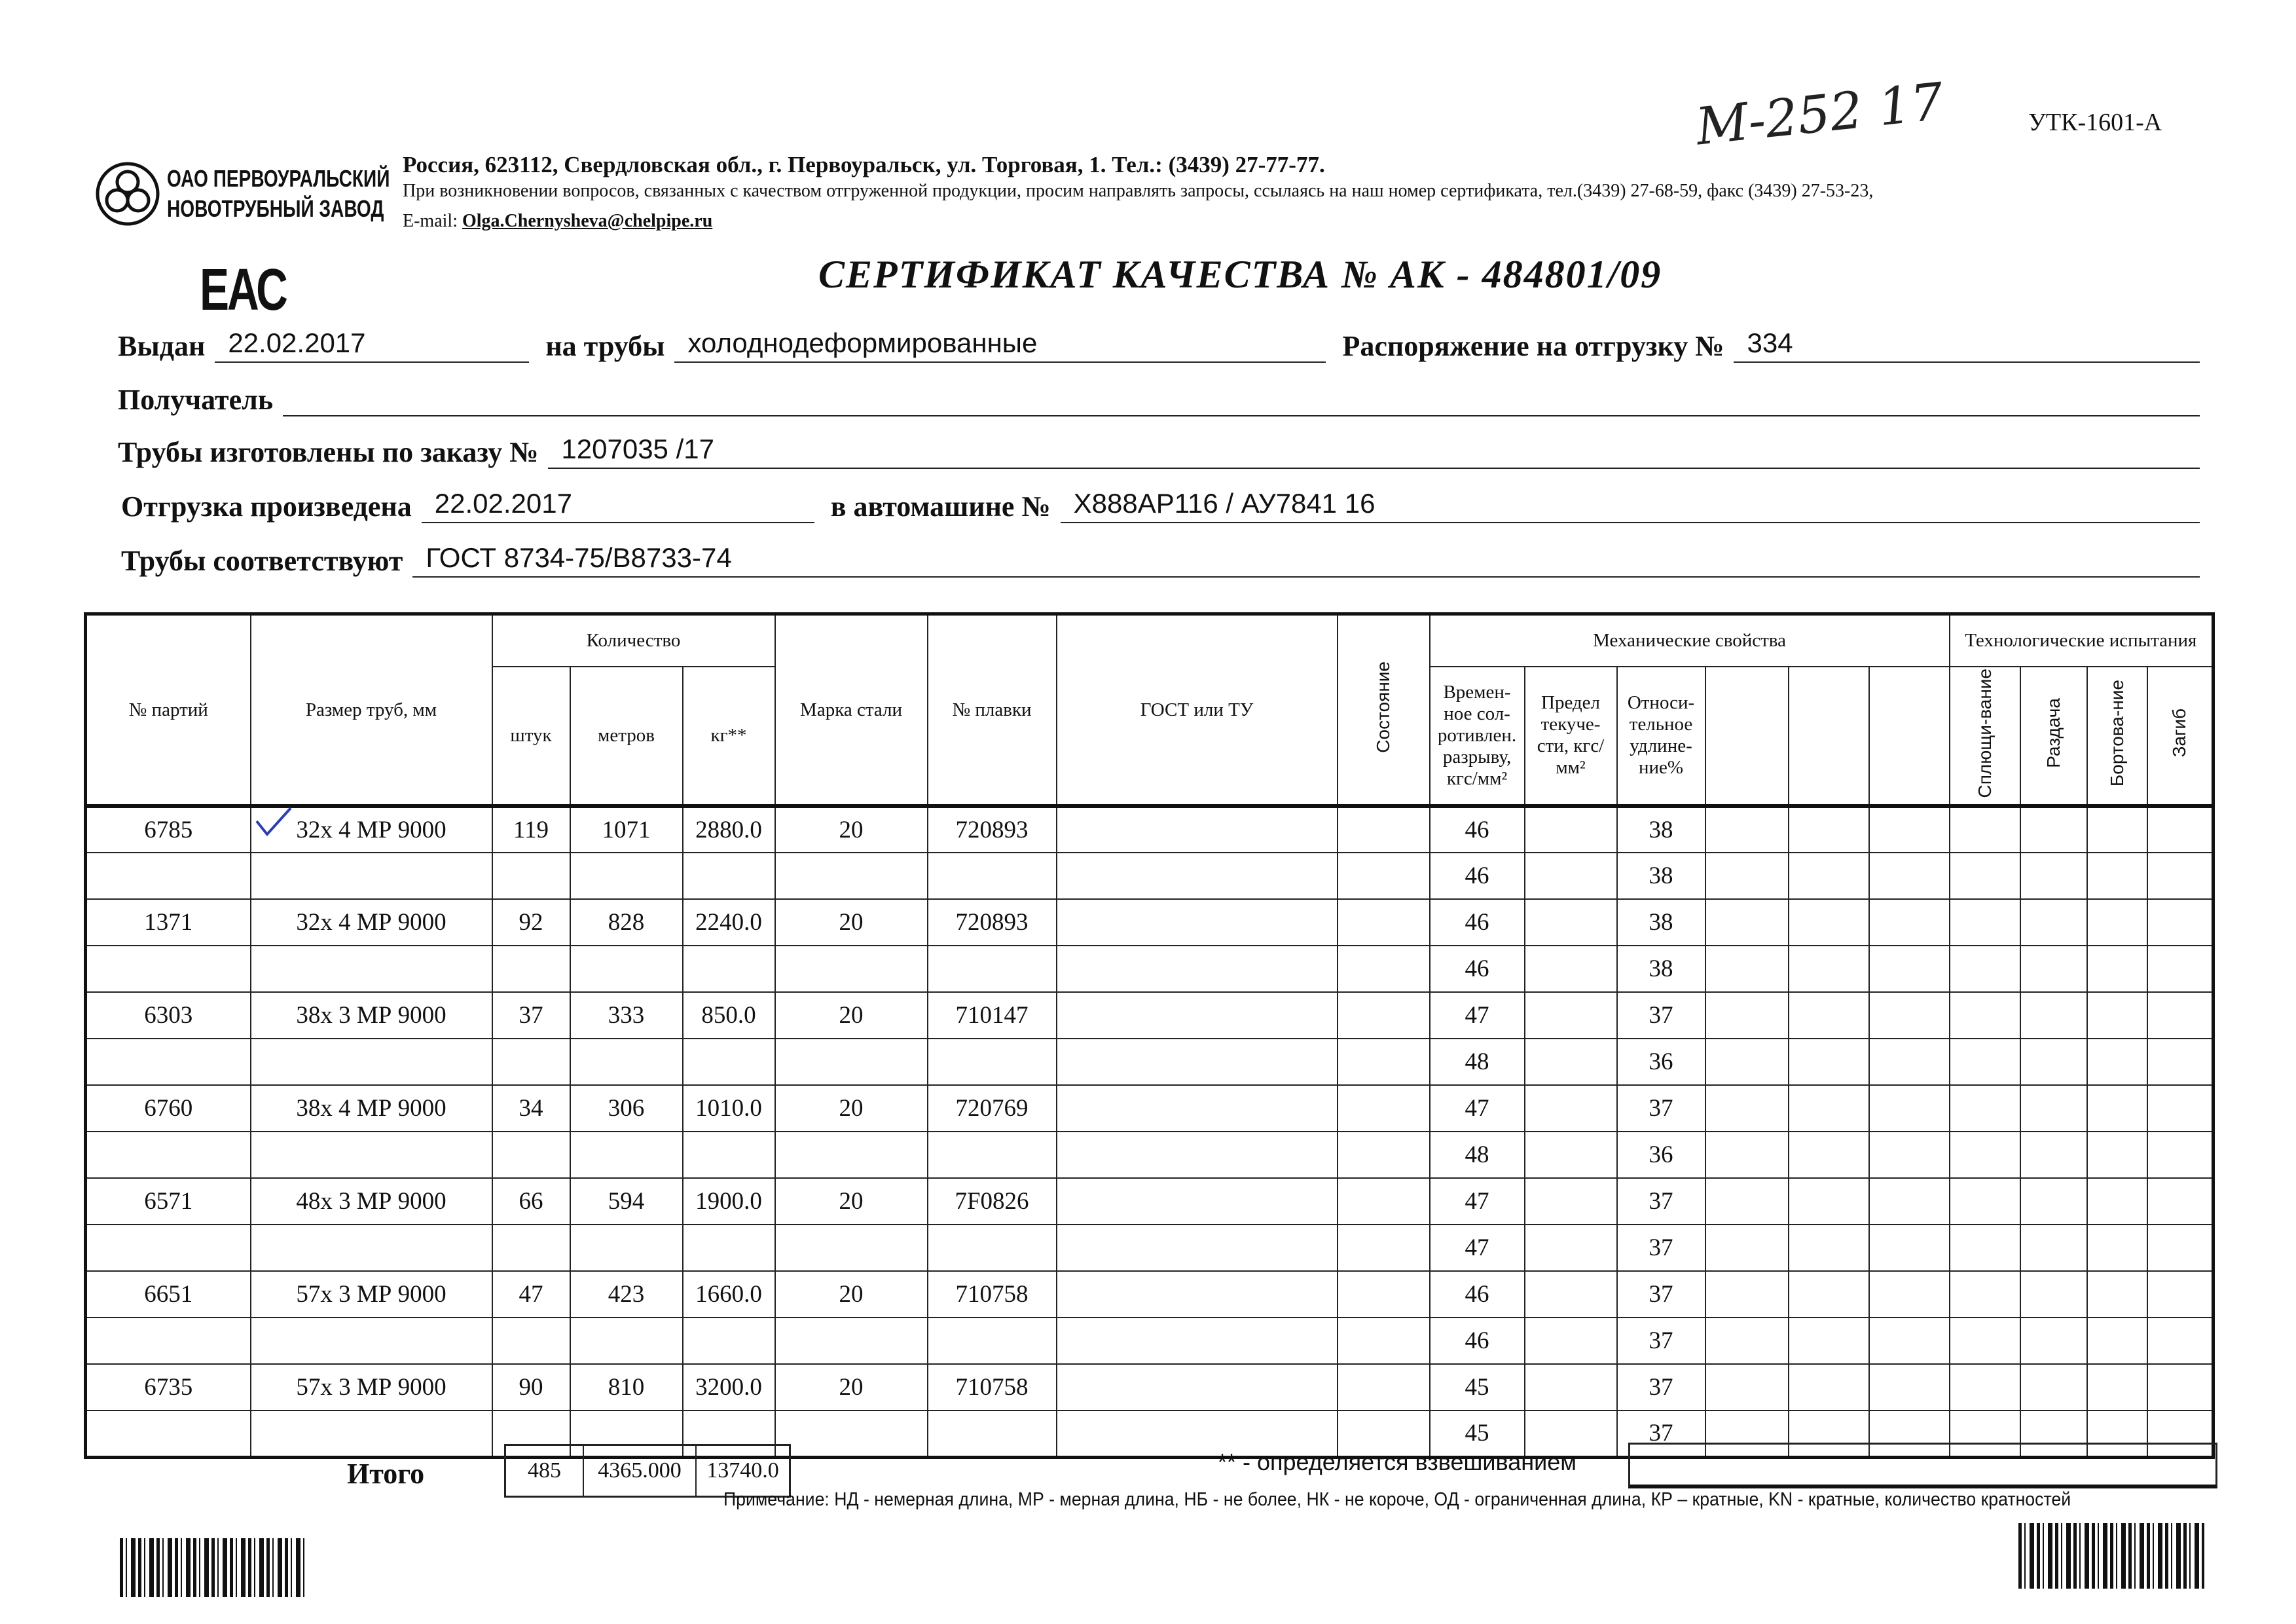 This screenshot has height=1624, width=2296. I want to click on cell-tensile: 47, so click(1477, 1108).